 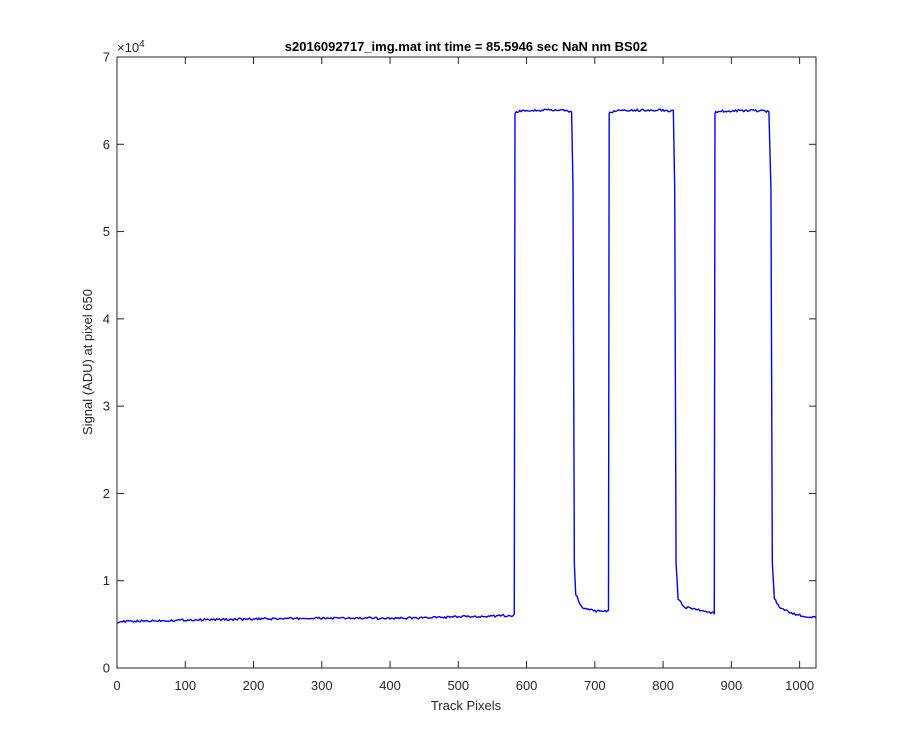 What do you see at coordinates (185, 685) in the screenshot?
I see `x-tick-label: 100` at bounding box center [185, 685].